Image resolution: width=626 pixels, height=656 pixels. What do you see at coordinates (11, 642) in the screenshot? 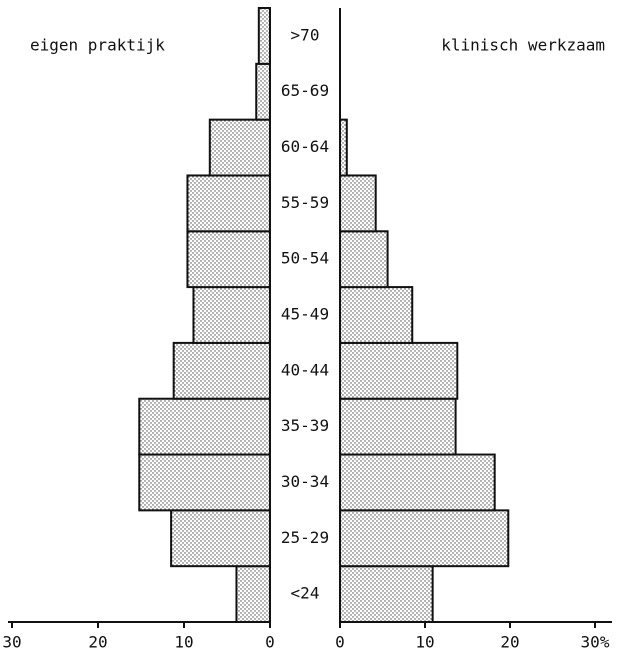
I see `x-tick-label: 30` at bounding box center [11, 642].